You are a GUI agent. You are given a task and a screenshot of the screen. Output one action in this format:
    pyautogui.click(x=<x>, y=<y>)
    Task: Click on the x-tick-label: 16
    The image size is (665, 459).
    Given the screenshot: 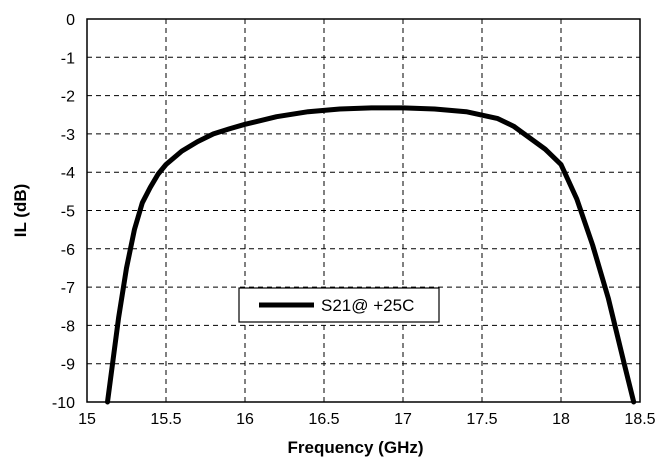 What is the action you would take?
    pyautogui.click(x=245, y=419)
    